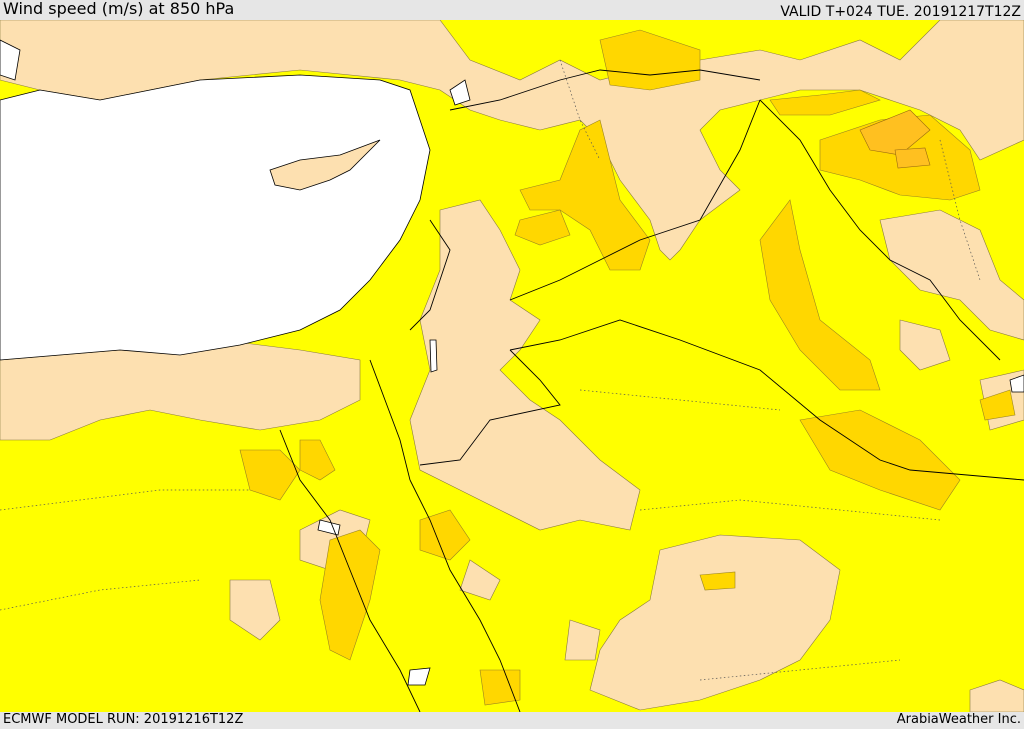 This screenshot has height=729, width=1024. I want to click on cyprus, so click(325, 165).